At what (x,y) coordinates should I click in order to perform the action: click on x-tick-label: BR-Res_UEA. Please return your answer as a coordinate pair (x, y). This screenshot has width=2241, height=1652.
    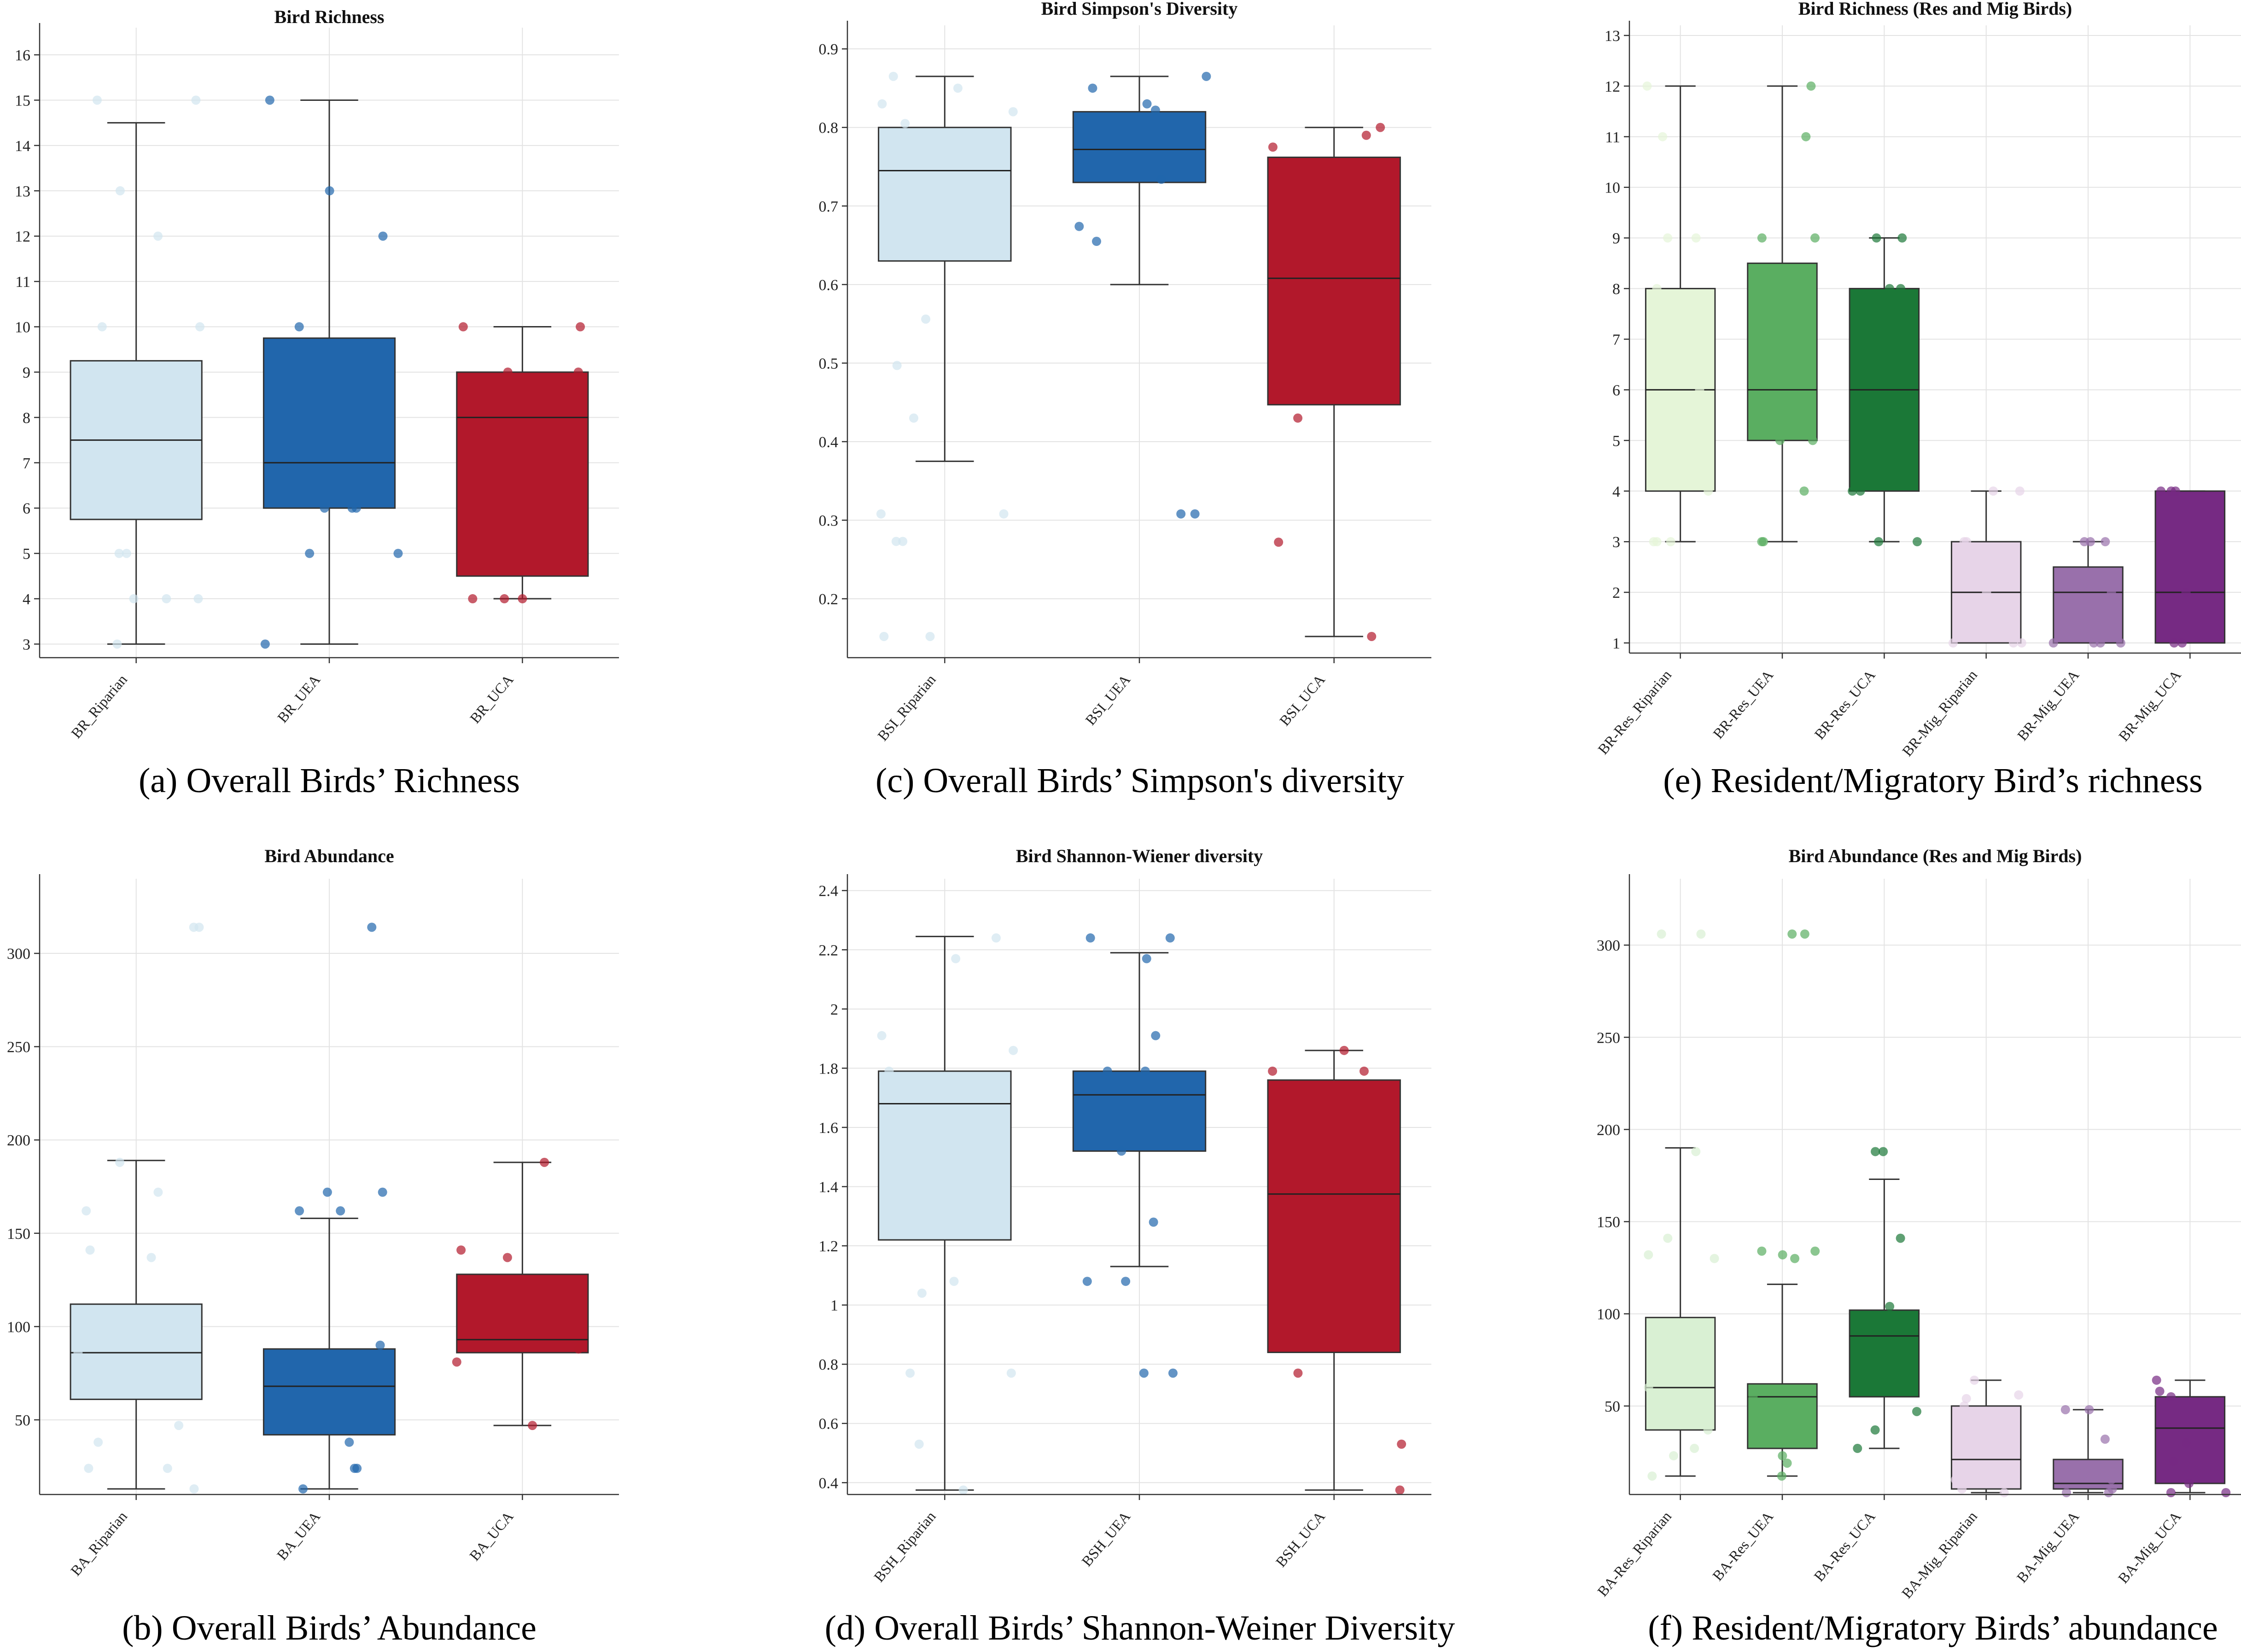
    Looking at the image, I should click on (1743, 703).